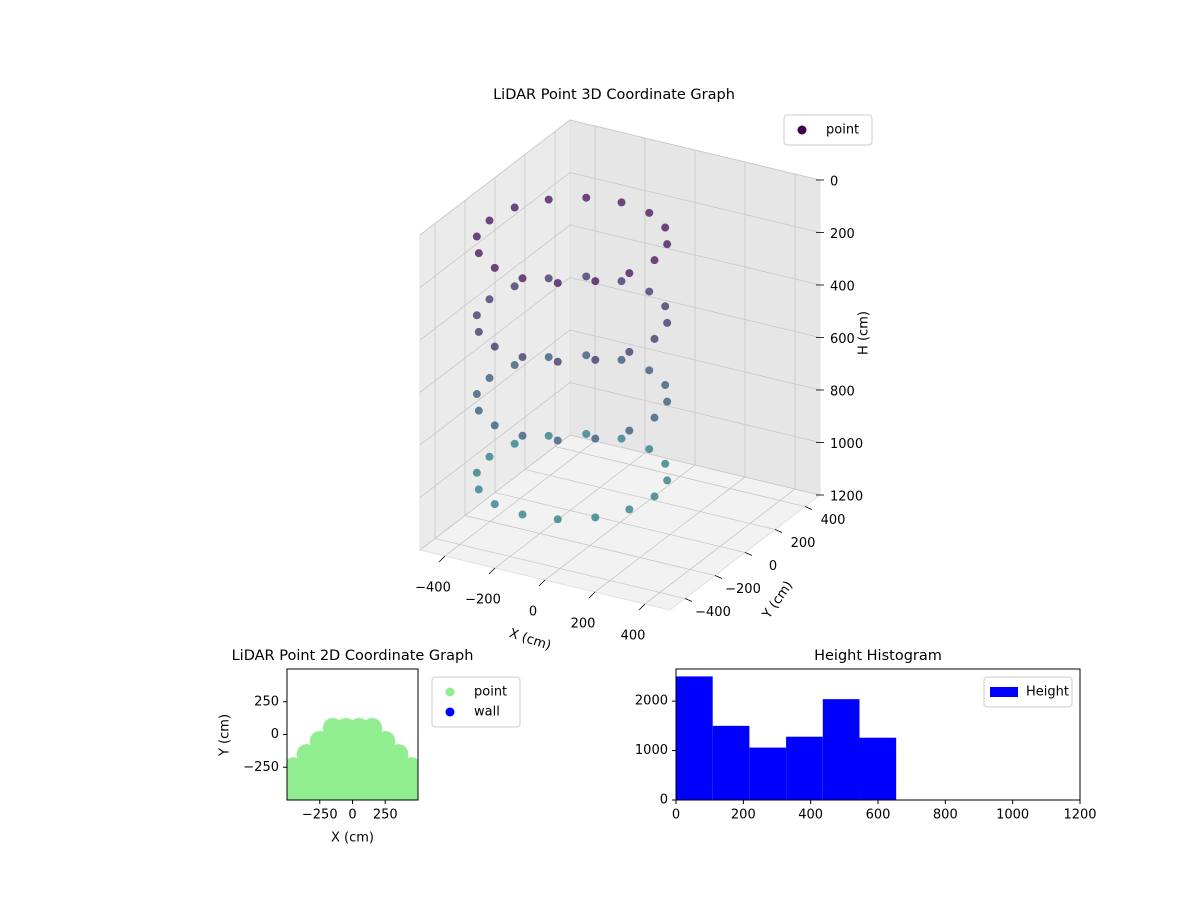  I want to click on x-tick-label: 800, so click(945, 815).